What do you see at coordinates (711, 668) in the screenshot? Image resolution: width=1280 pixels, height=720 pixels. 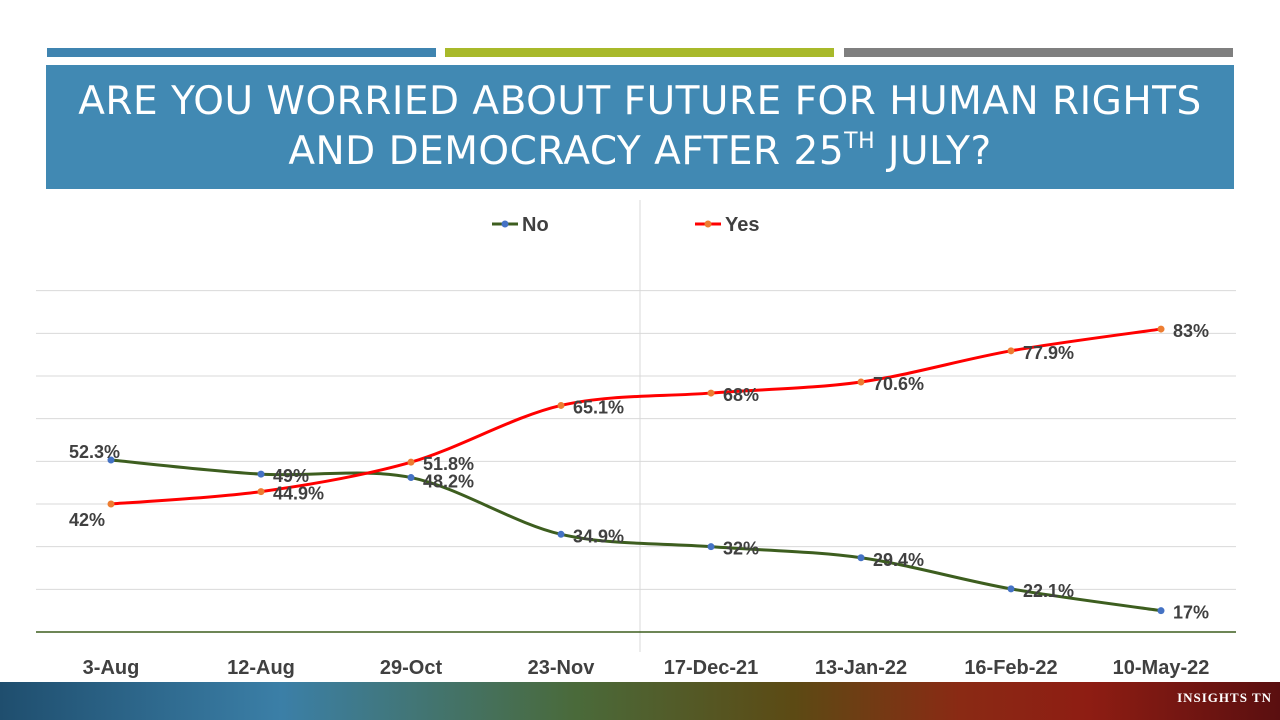 I see `x-tick-label: 17-Dec-21` at bounding box center [711, 668].